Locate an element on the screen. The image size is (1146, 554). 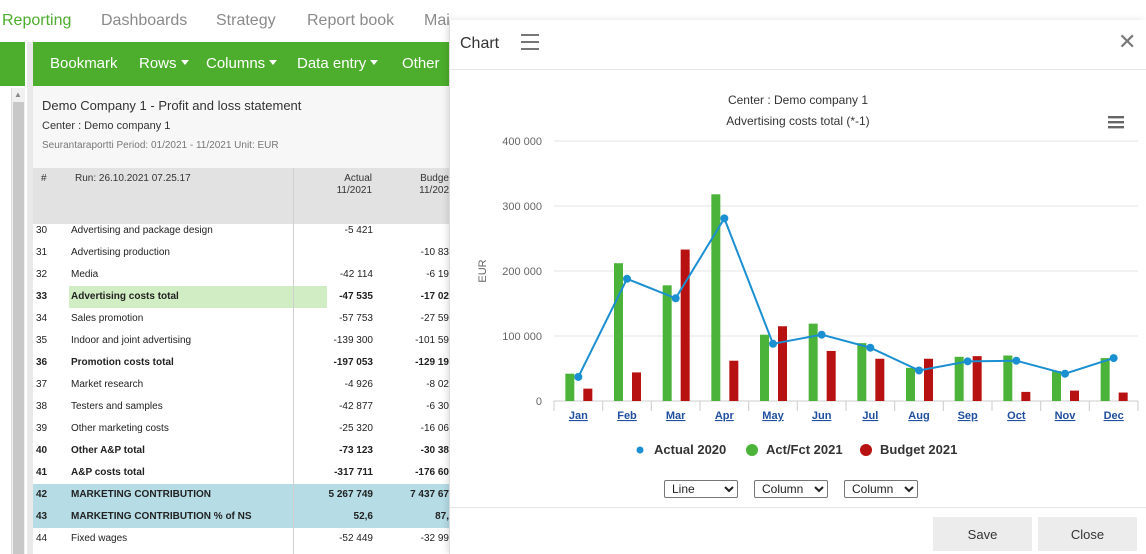
legend-marker is located at coordinates (752, 450).